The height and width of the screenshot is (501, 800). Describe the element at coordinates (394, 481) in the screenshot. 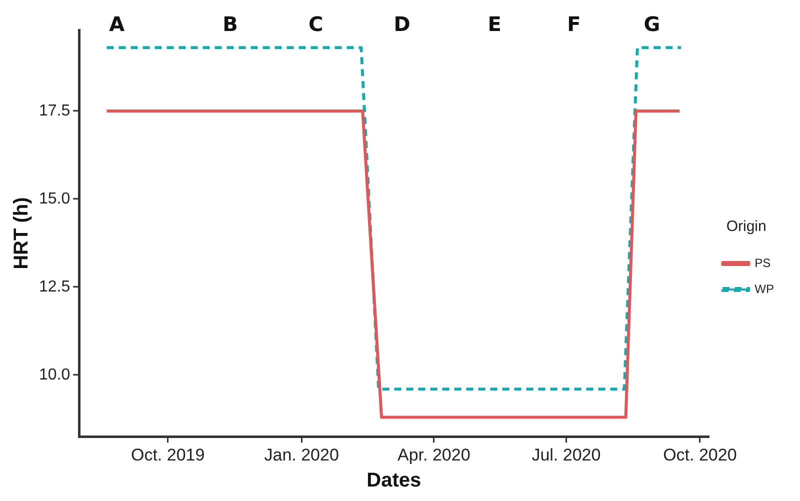

I see `x-axis-title: Dates` at that location.